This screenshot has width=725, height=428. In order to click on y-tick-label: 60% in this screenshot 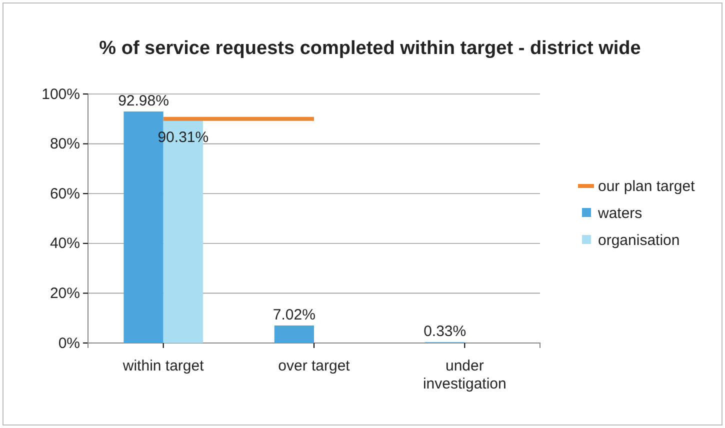, I will do `click(65, 193)`.